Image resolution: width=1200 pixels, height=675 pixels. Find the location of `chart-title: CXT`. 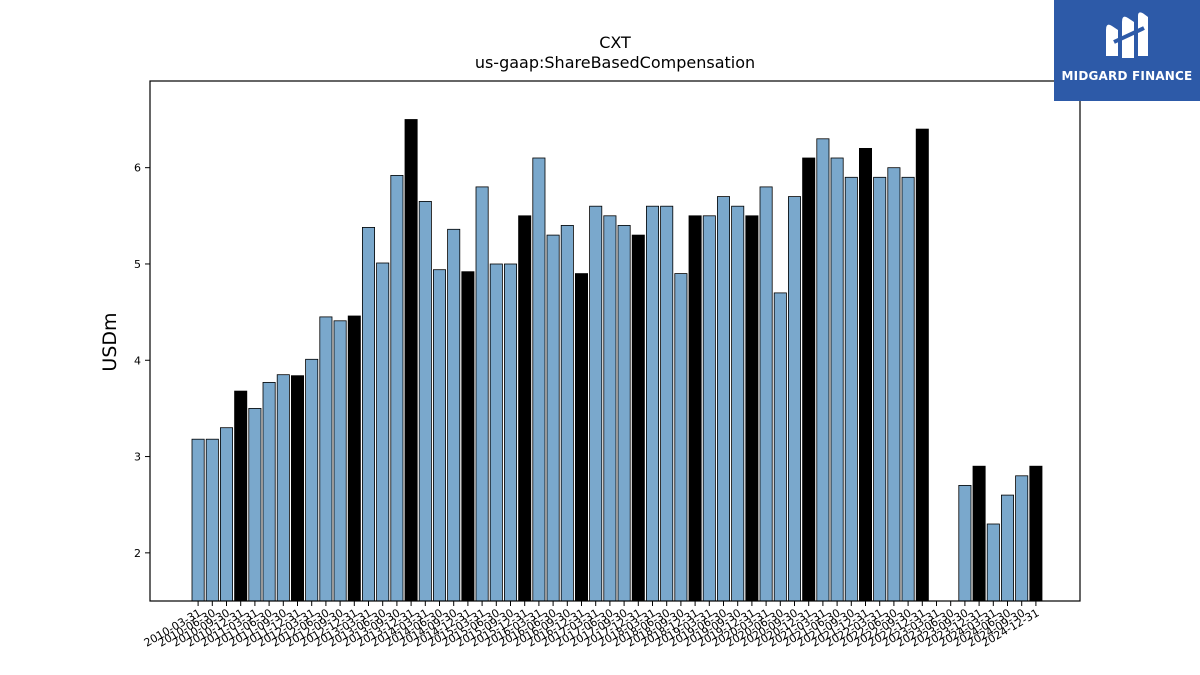

chart-title: CXT is located at coordinates (615, 42).